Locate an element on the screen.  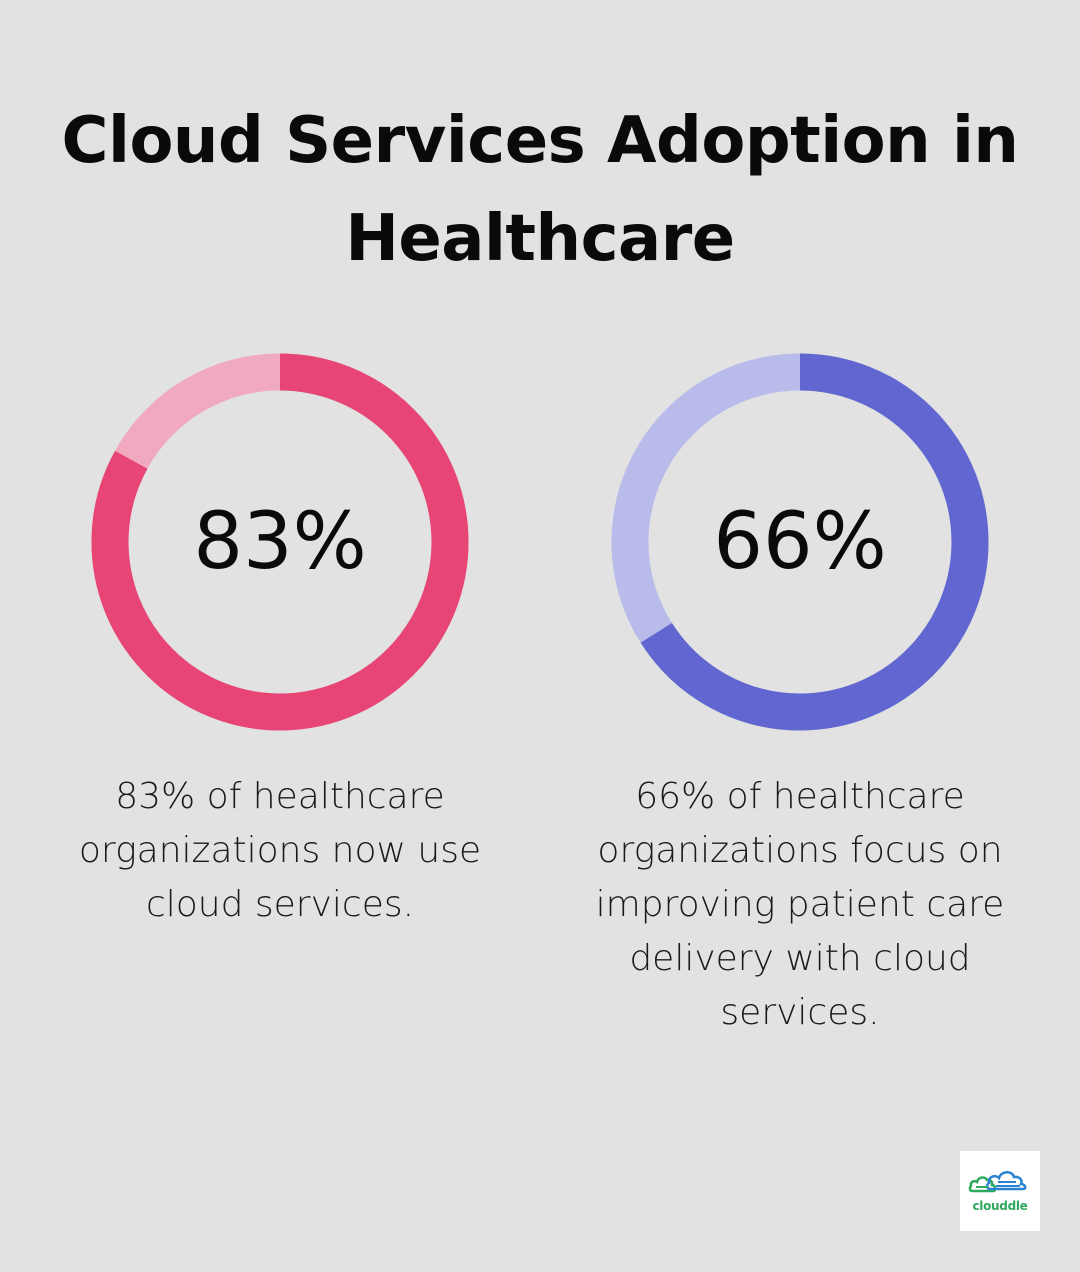
donut-value-1: 83% is located at coordinates (280, 542).